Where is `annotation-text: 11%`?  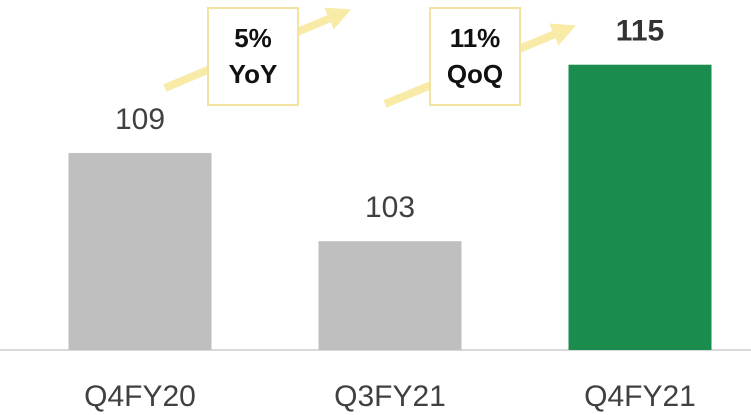
annotation-text: 11% is located at coordinates (475, 38).